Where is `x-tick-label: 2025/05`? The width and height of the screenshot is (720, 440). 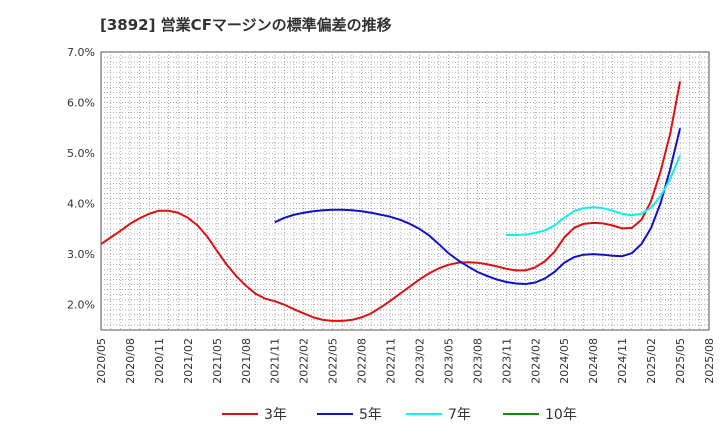 x-tick-label: 2025/05 is located at coordinates (680, 361).